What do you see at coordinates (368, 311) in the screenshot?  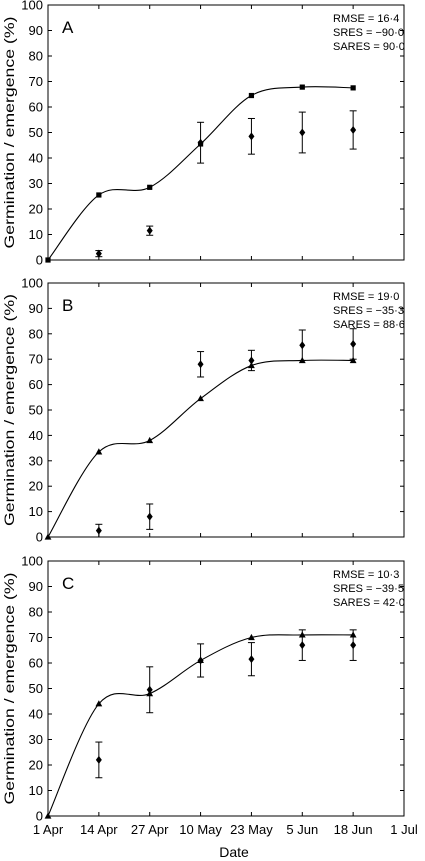 I see `stat-label: SRES = −35·3` at bounding box center [368, 311].